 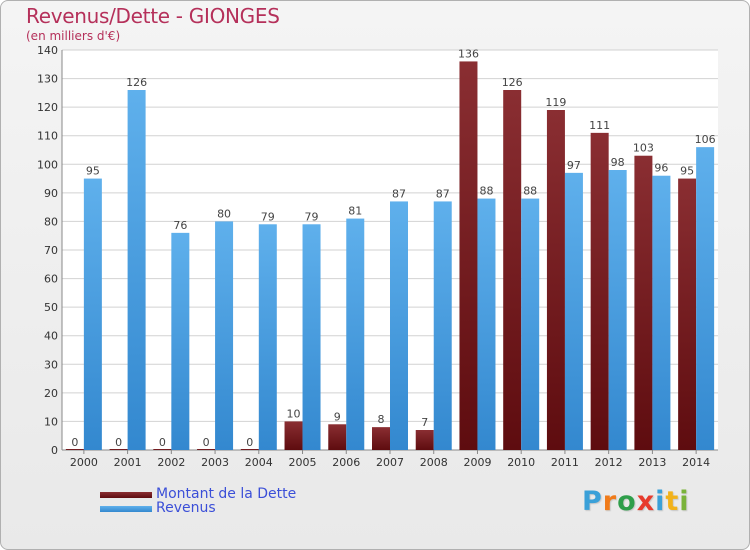 I want to click on y-tick-label: 40, so click(x=51, y=336).